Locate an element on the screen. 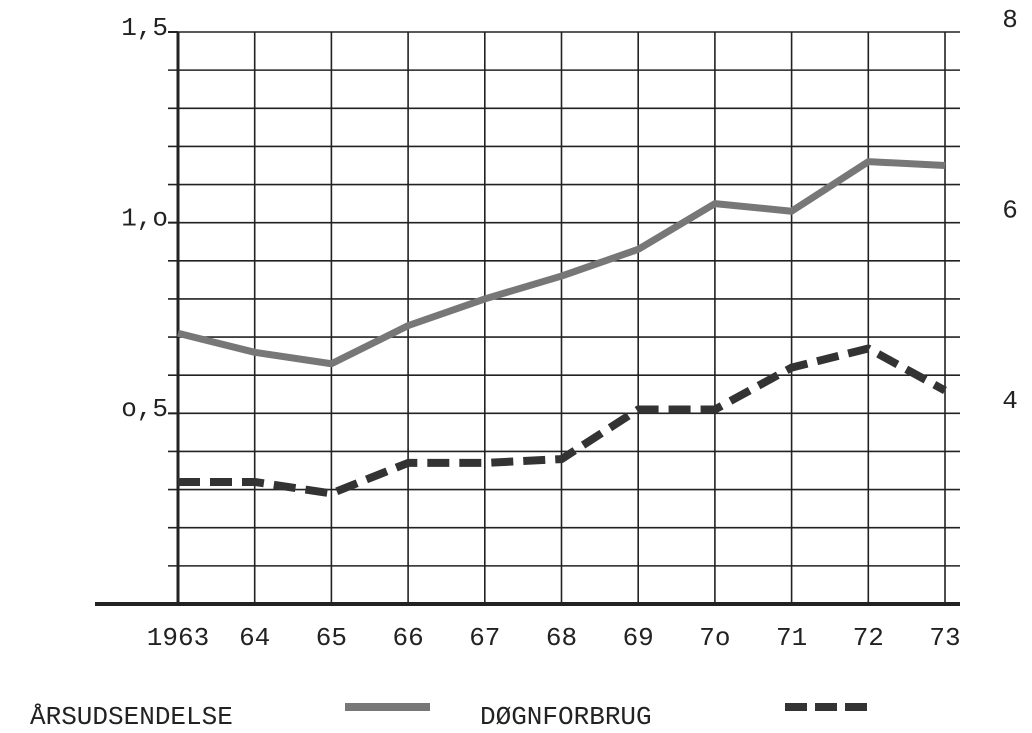  y-tick-label: o,5 is located at coordinates (144, 409).